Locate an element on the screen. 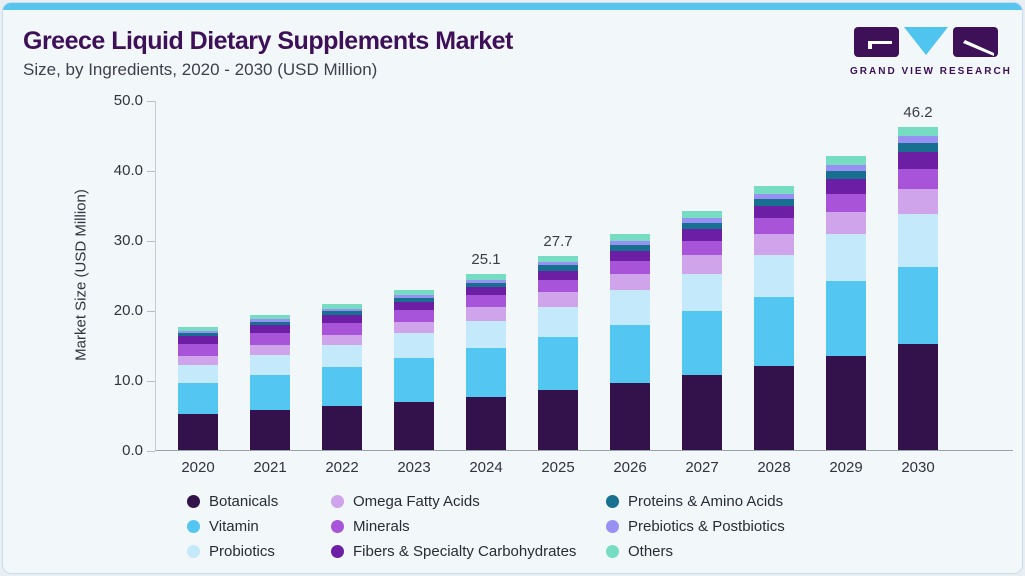 This screenshot has width=1025, height=576. x-tick-label: 2029 is located at coordinates (846, 467).